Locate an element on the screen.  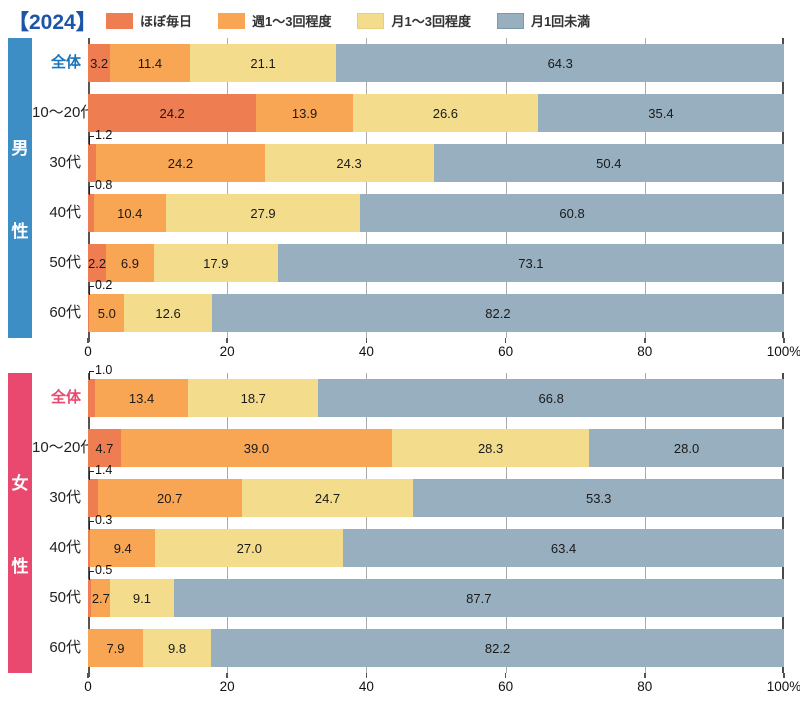
bar-segment-less-than-monthly: 50.4 is located at coordinates (608, 163).